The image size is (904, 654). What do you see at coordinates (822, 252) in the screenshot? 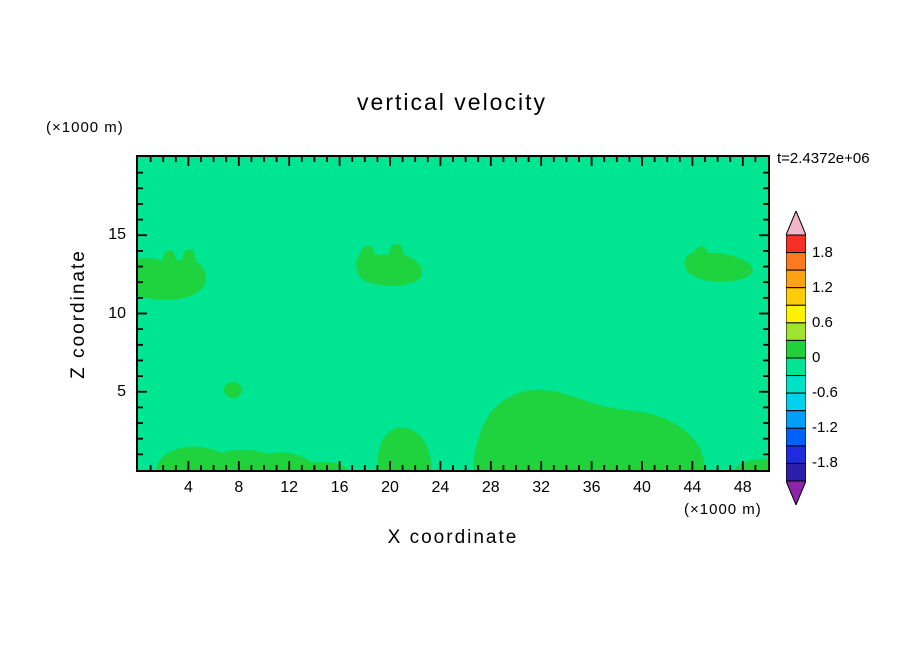
I see `colorbar-tick-label: 1.8` at bounding box center [822, 252].